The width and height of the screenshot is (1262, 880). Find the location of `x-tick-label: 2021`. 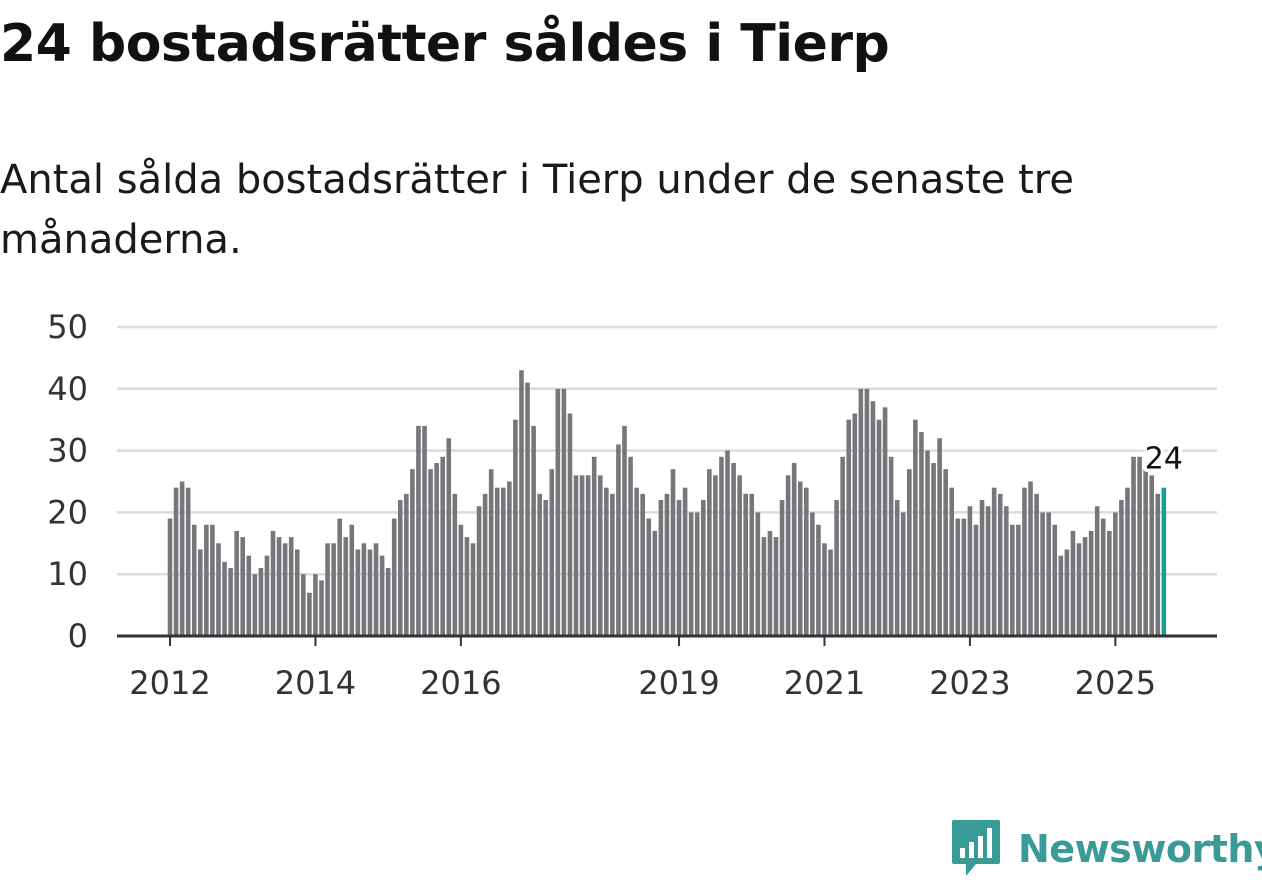

x-tick-label: 2021 is located at coordinates (824, 683).